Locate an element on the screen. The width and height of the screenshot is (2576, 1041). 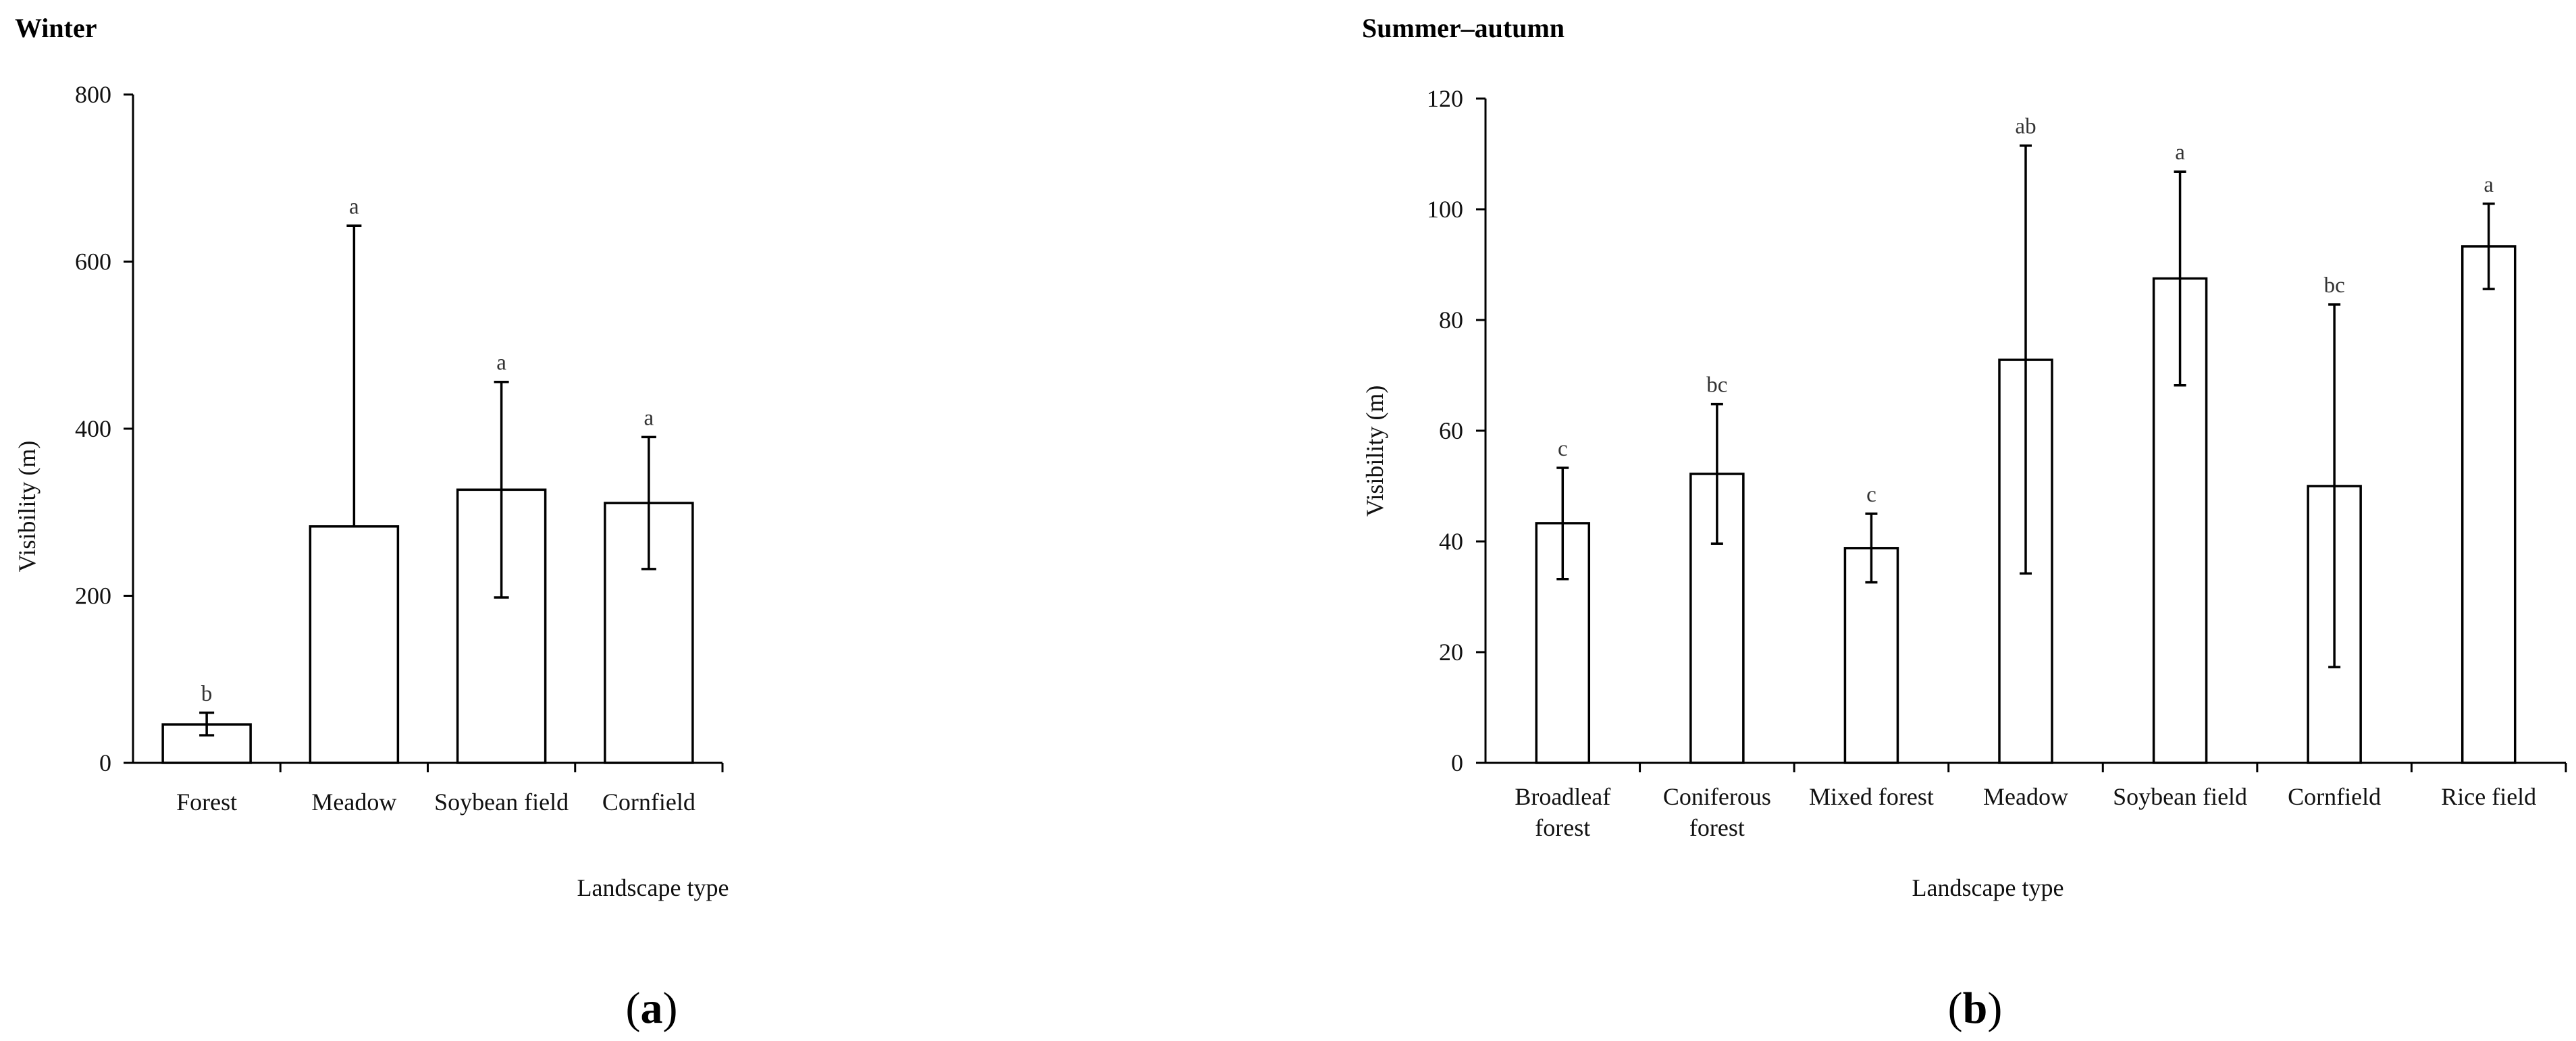
chart-title: Summer–autumn is located at coordinates (1463, 28).